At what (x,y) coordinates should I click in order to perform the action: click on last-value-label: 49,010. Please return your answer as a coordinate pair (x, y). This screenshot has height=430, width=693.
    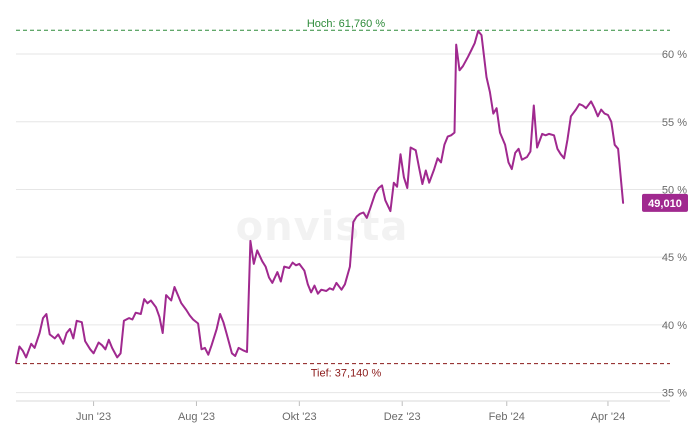
    Looking at the image, I should click on (665, 204).